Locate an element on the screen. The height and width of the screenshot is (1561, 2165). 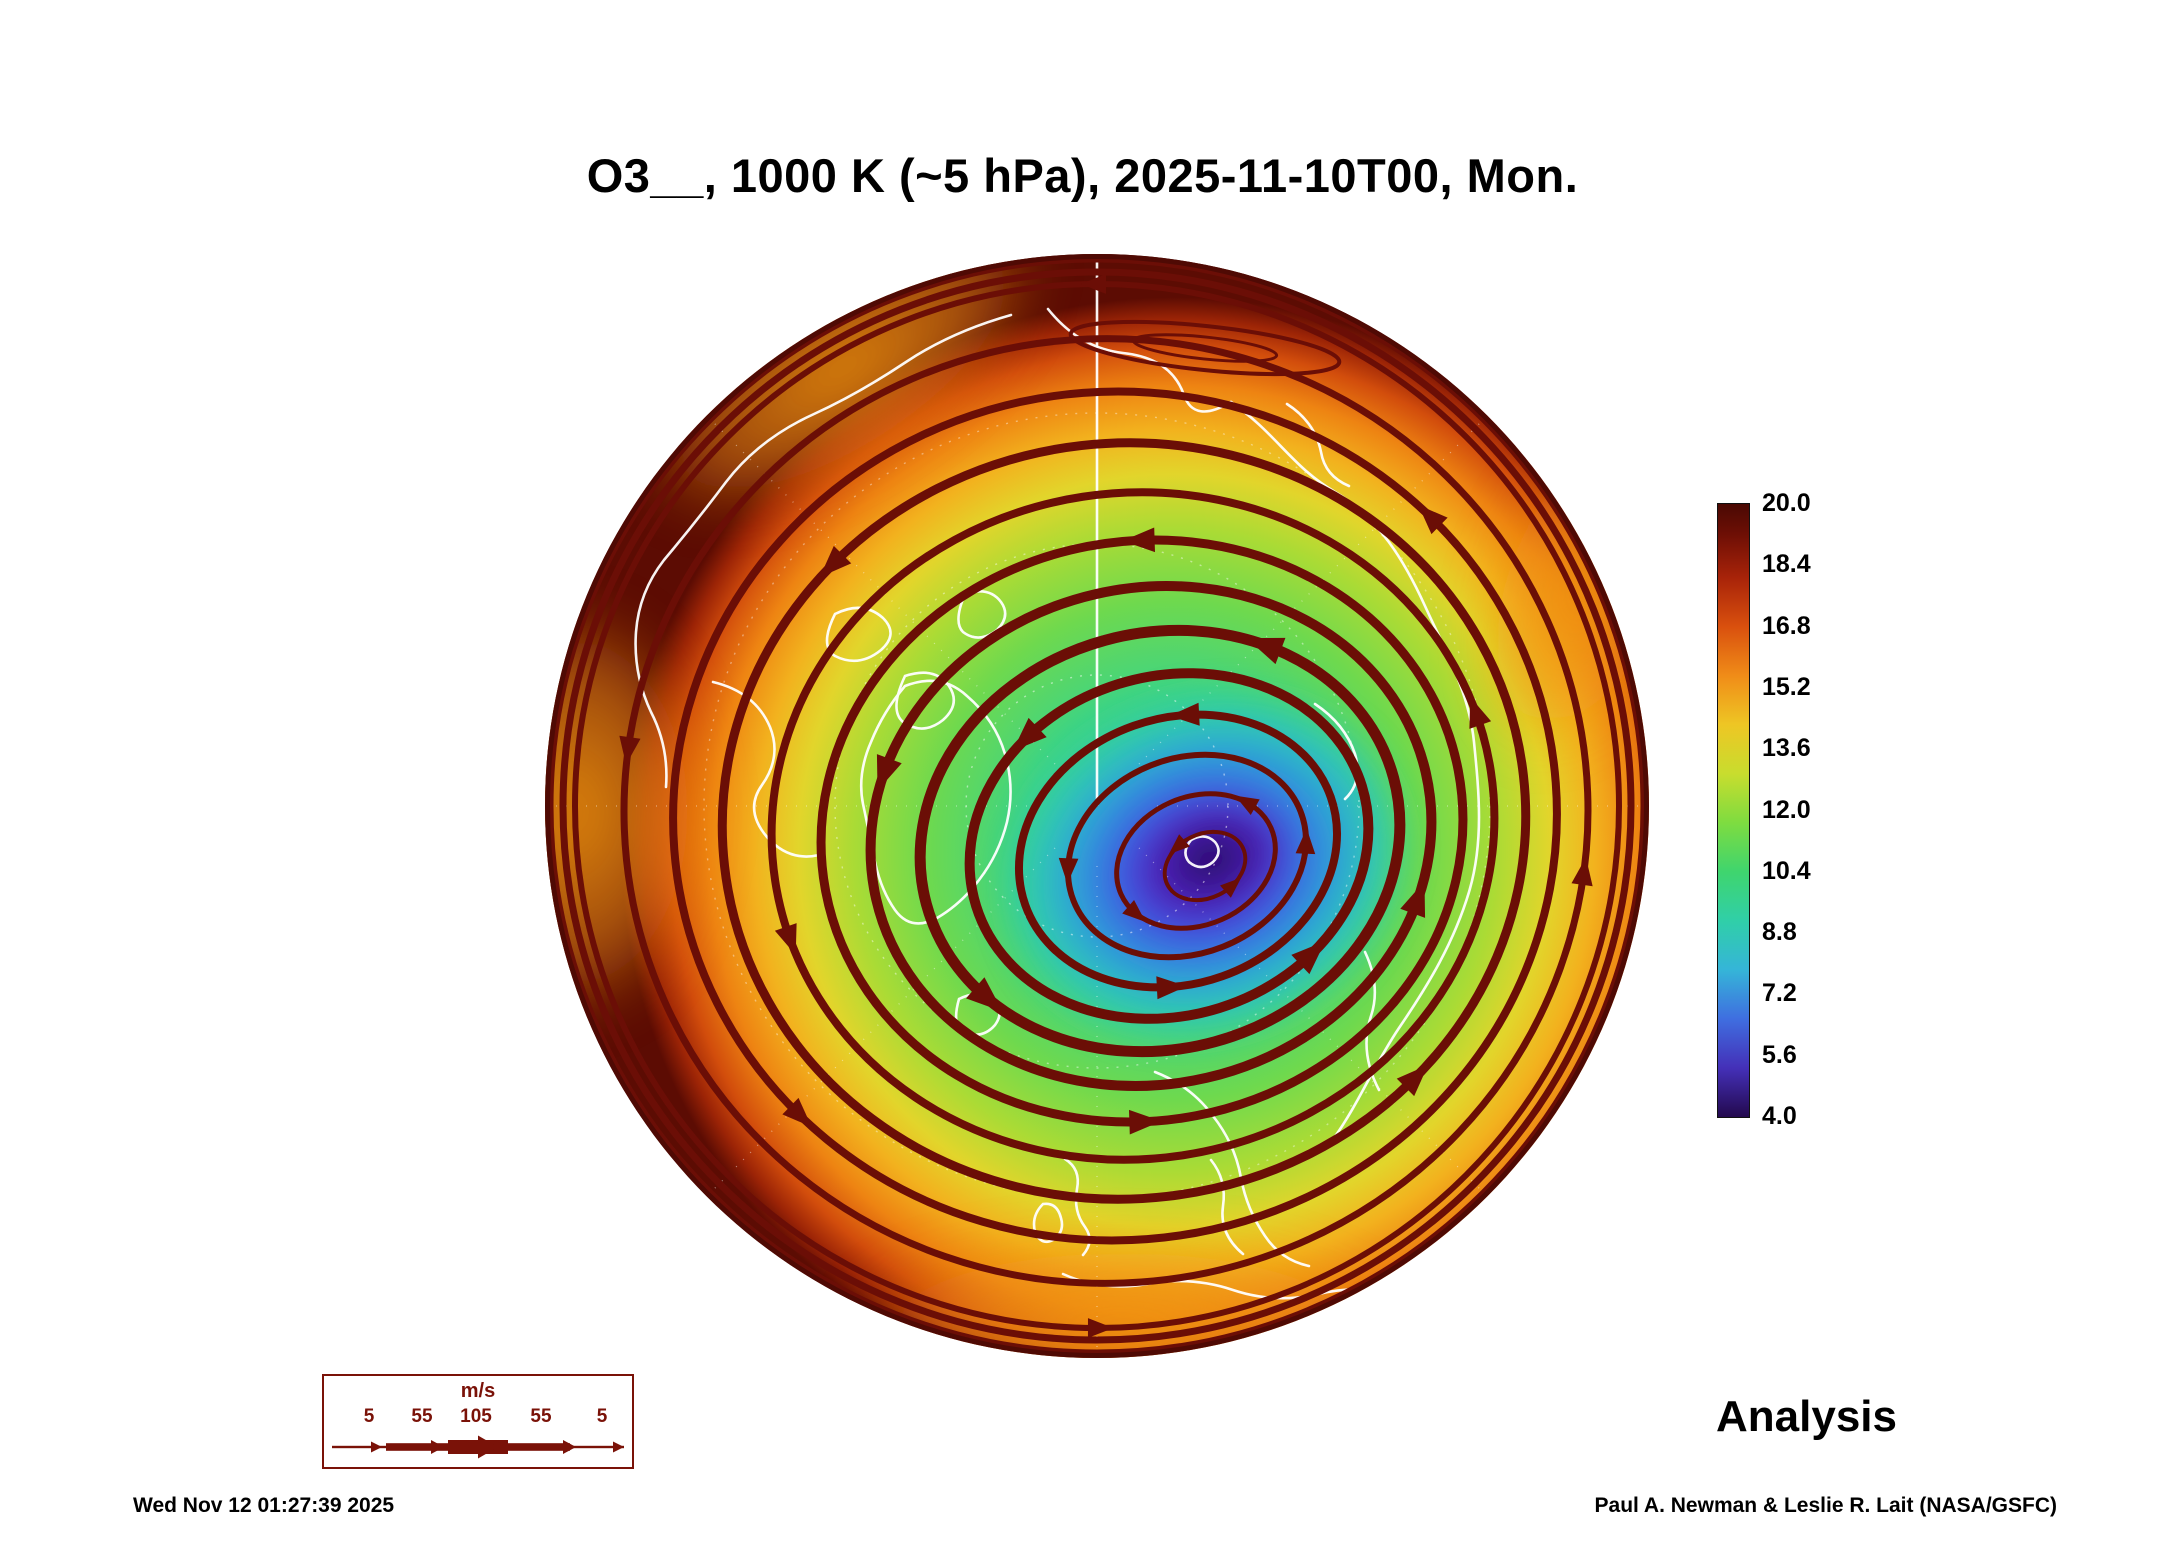
wind-speed-ticks: 5 55 105 55 5 is located at coordinates (478, 1418).